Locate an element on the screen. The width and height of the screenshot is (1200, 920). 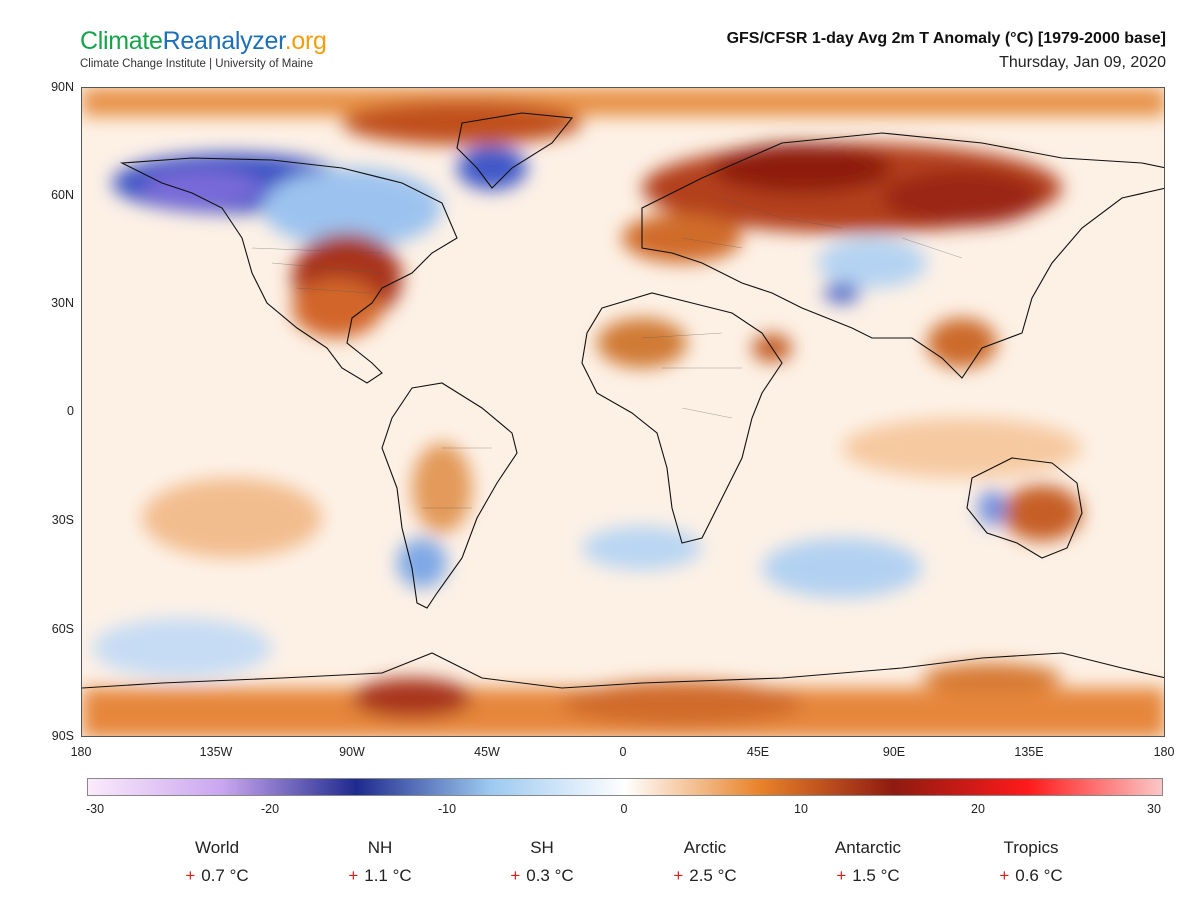
stat-sh-value-line: +0.3 °C is located at coordinates (542, 876).